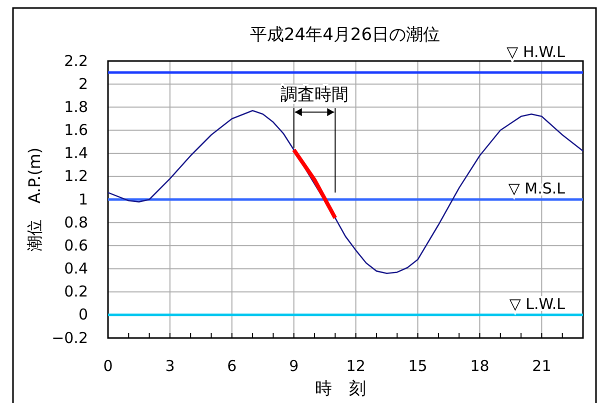  Describe the element at coordinates (76, 130) in the screenshot. I see `y-tick-label: 1.6` at that location.